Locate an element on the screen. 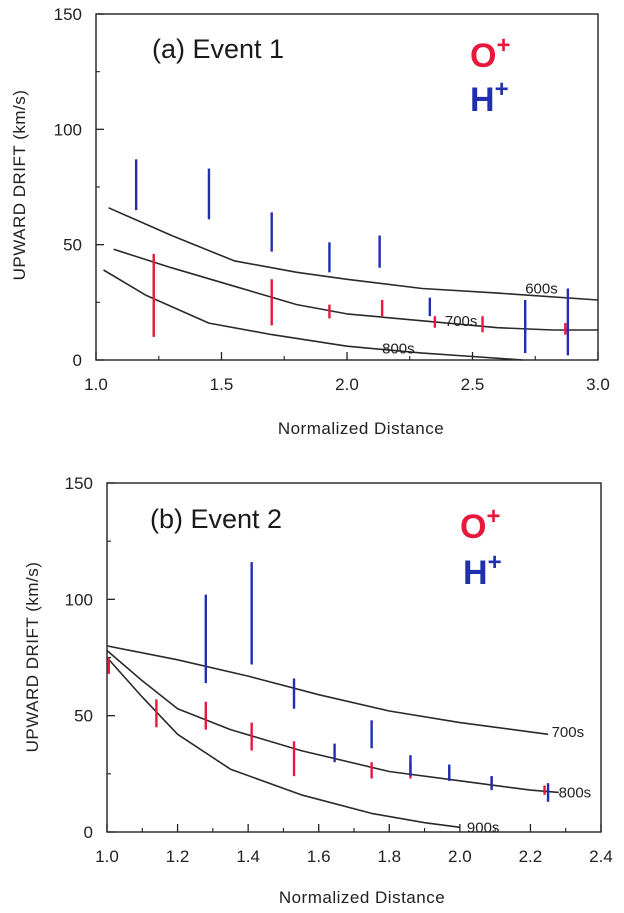 This screenshot has width=624, height=913. model-curves-a: 600s 700s 800s is located at coordinates (351, 284).